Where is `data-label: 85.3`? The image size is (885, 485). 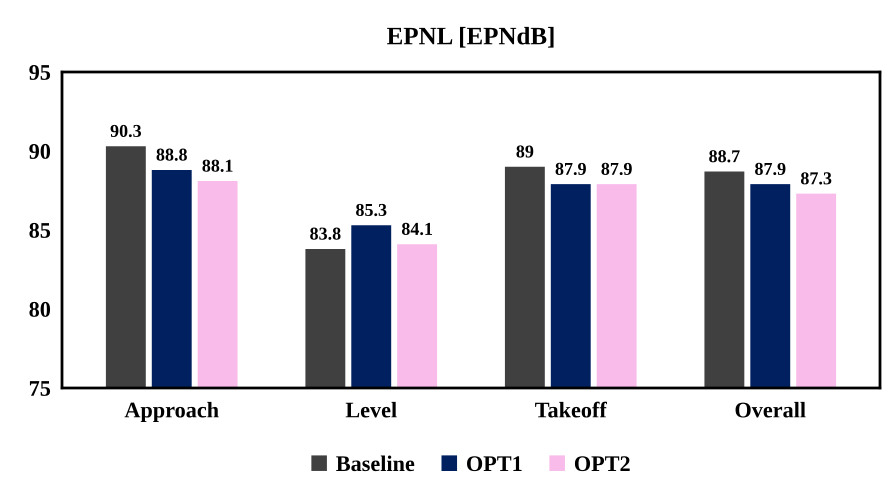
data-label: 85.3 is located at coordinates (371, 210).